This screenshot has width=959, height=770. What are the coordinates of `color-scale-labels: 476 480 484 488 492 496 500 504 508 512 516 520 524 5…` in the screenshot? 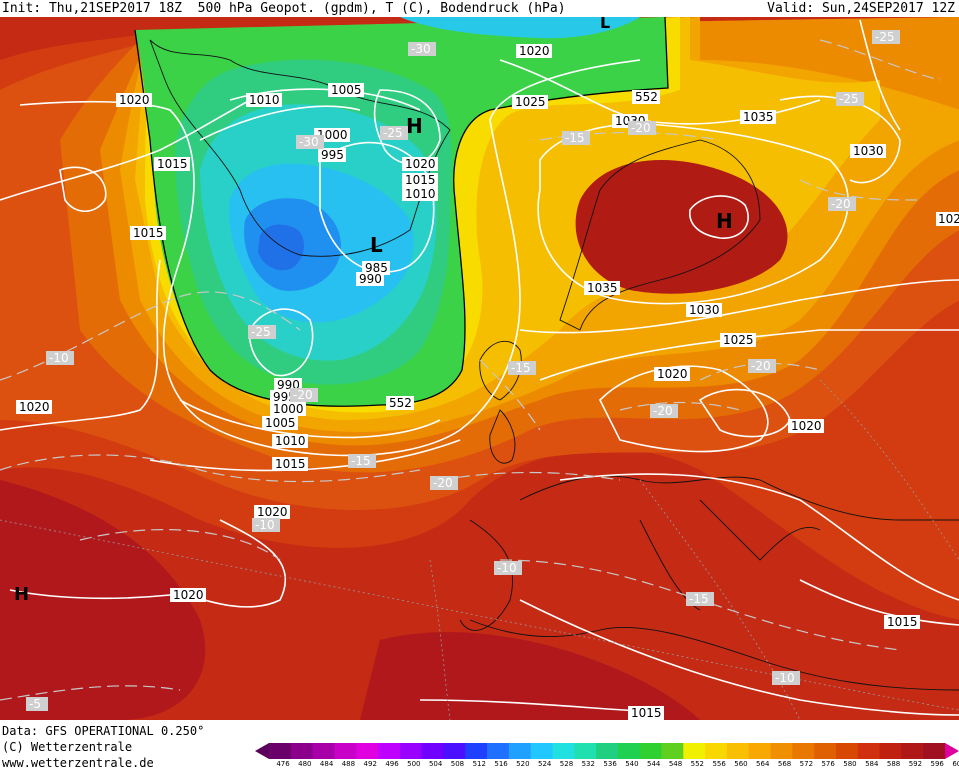 It's located at (613, 765).